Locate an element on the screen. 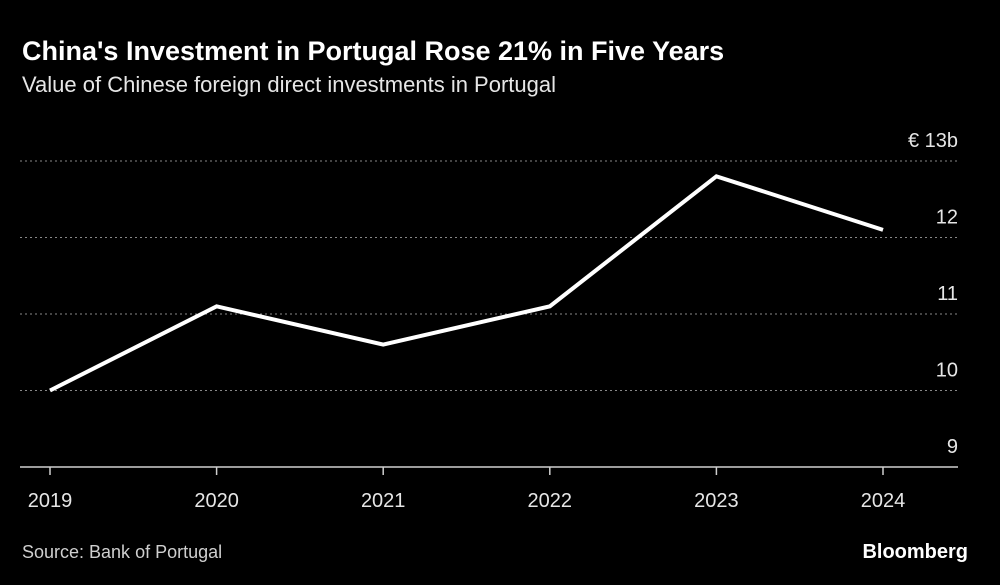 This screenshot has height=585, width=1000. y-tick-label: 12 is located at coordinates (947, 218).